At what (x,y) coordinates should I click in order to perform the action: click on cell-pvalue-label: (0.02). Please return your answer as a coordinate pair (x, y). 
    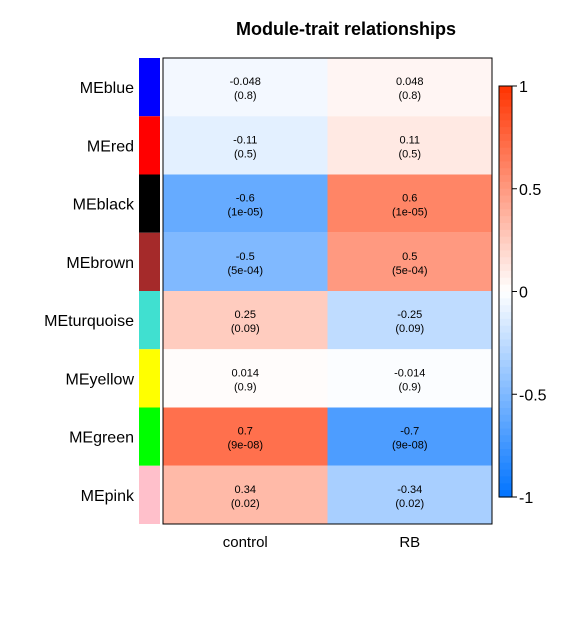
    Looking at the image, I should click on (409, 504).